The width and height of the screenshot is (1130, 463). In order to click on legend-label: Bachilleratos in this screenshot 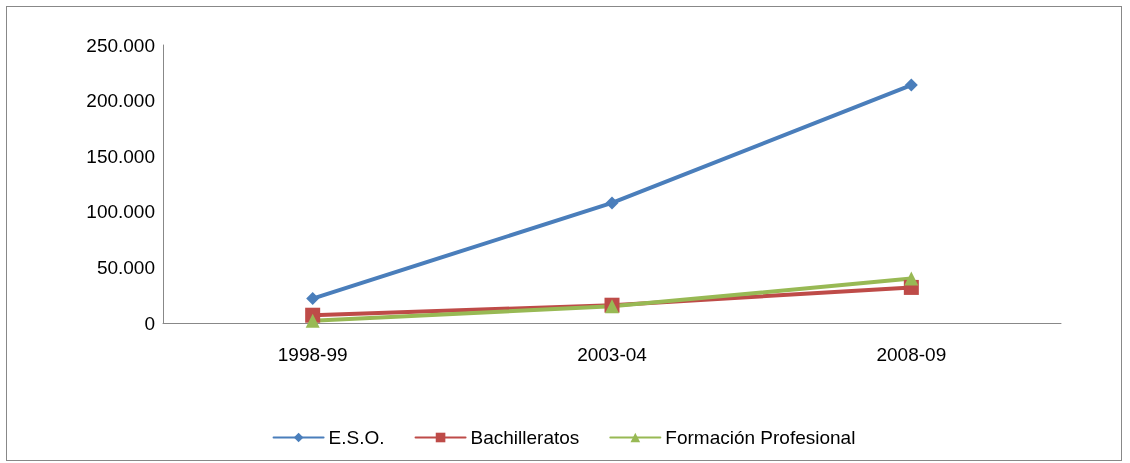, I will do `click(525, 437)`.